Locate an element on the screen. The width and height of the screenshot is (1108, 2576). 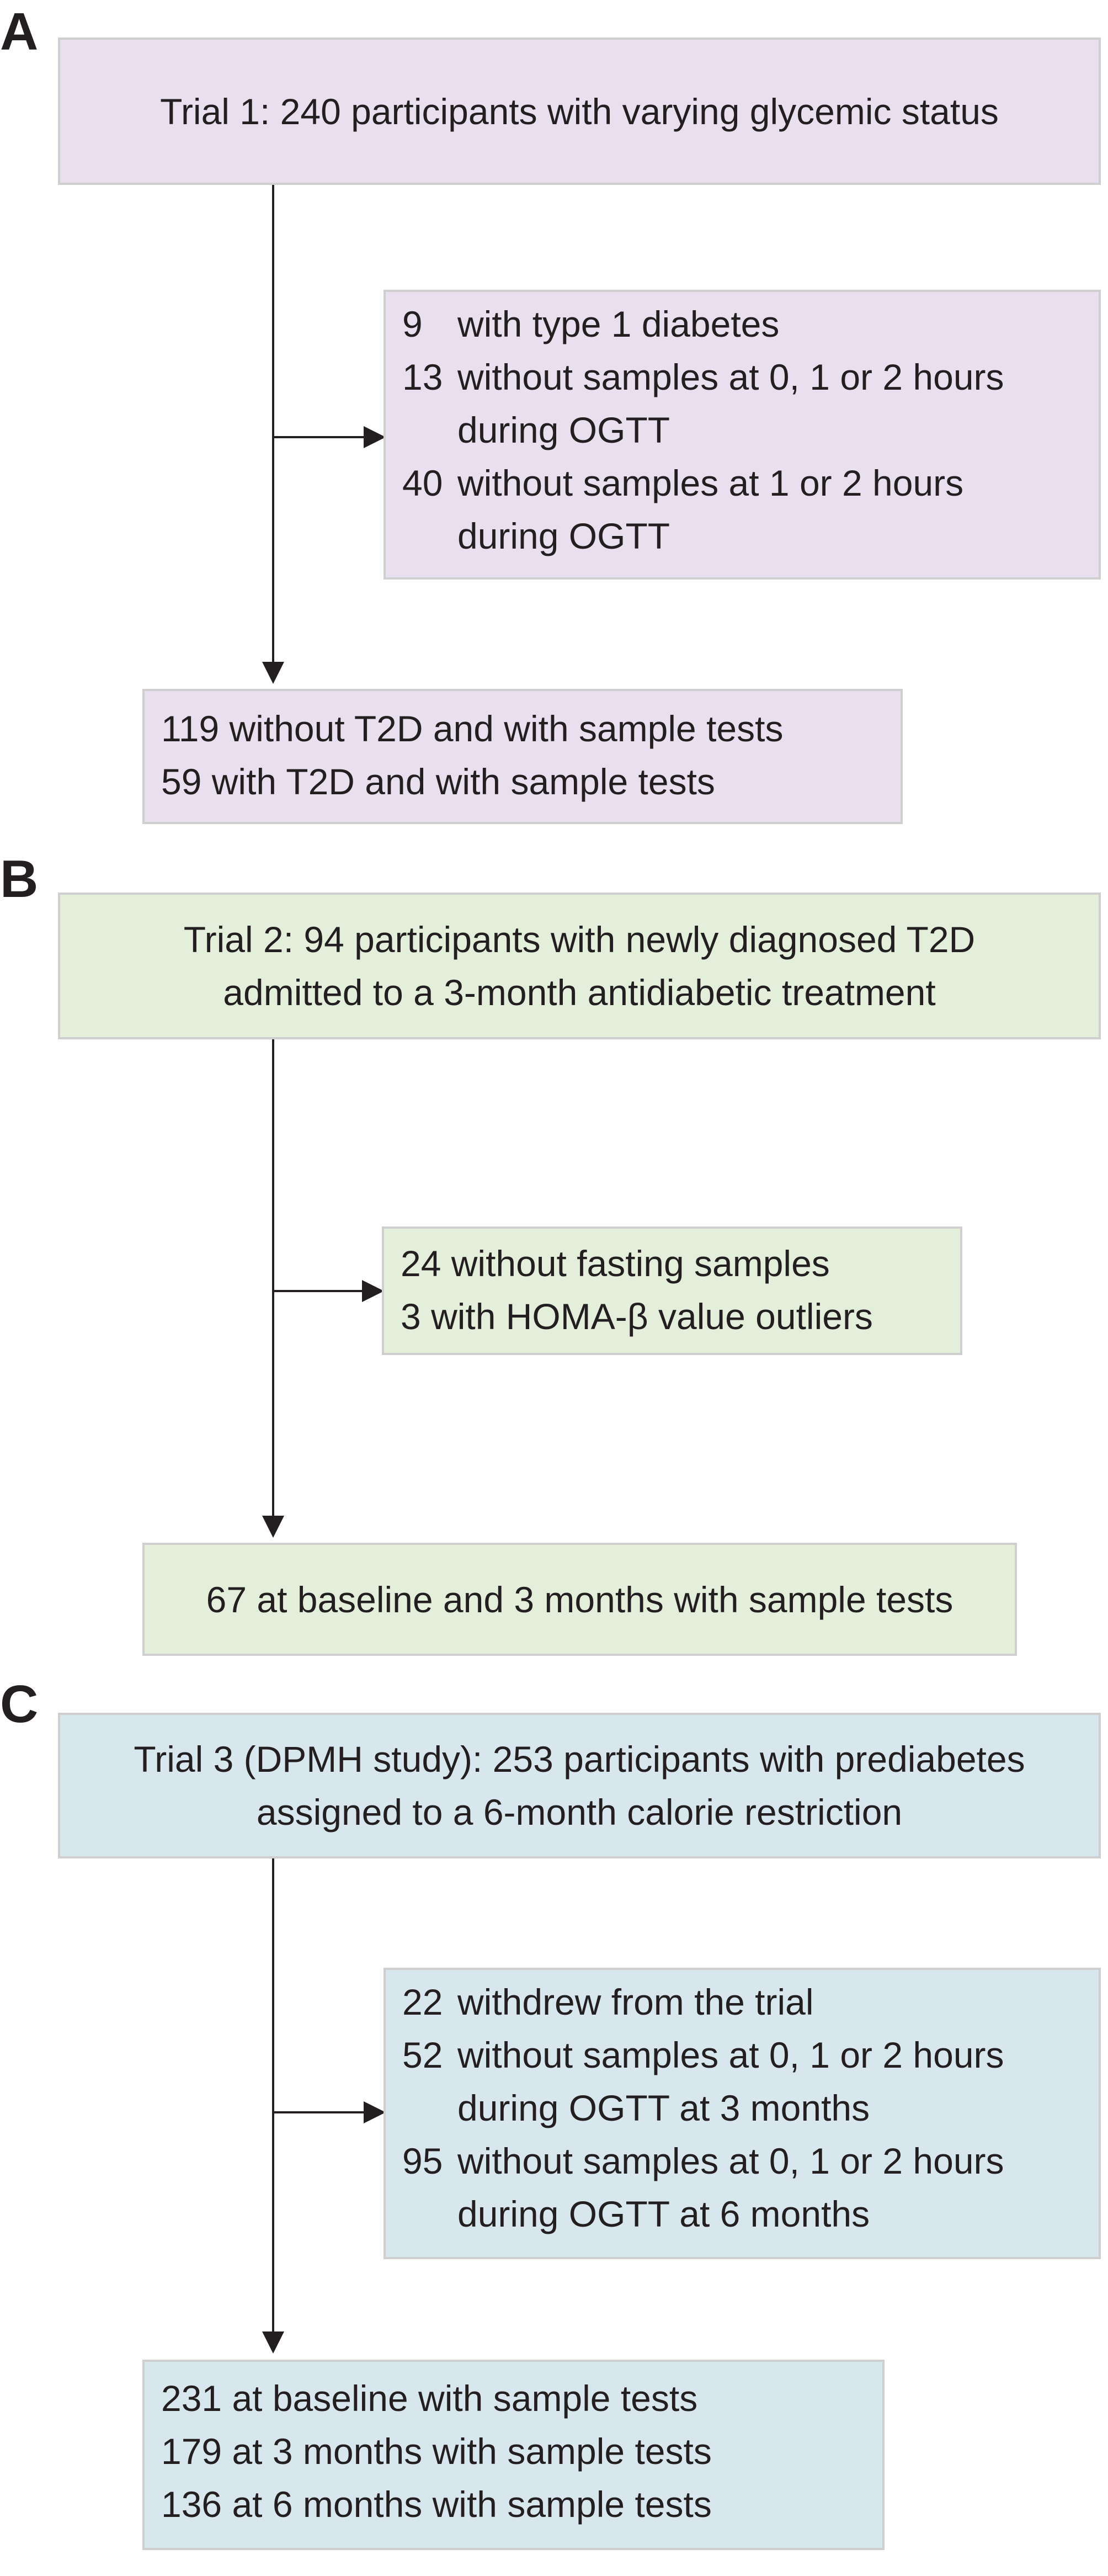
exclusion-reason-continued: during OGTT at 3 months is located at coordinates (663, 2108).